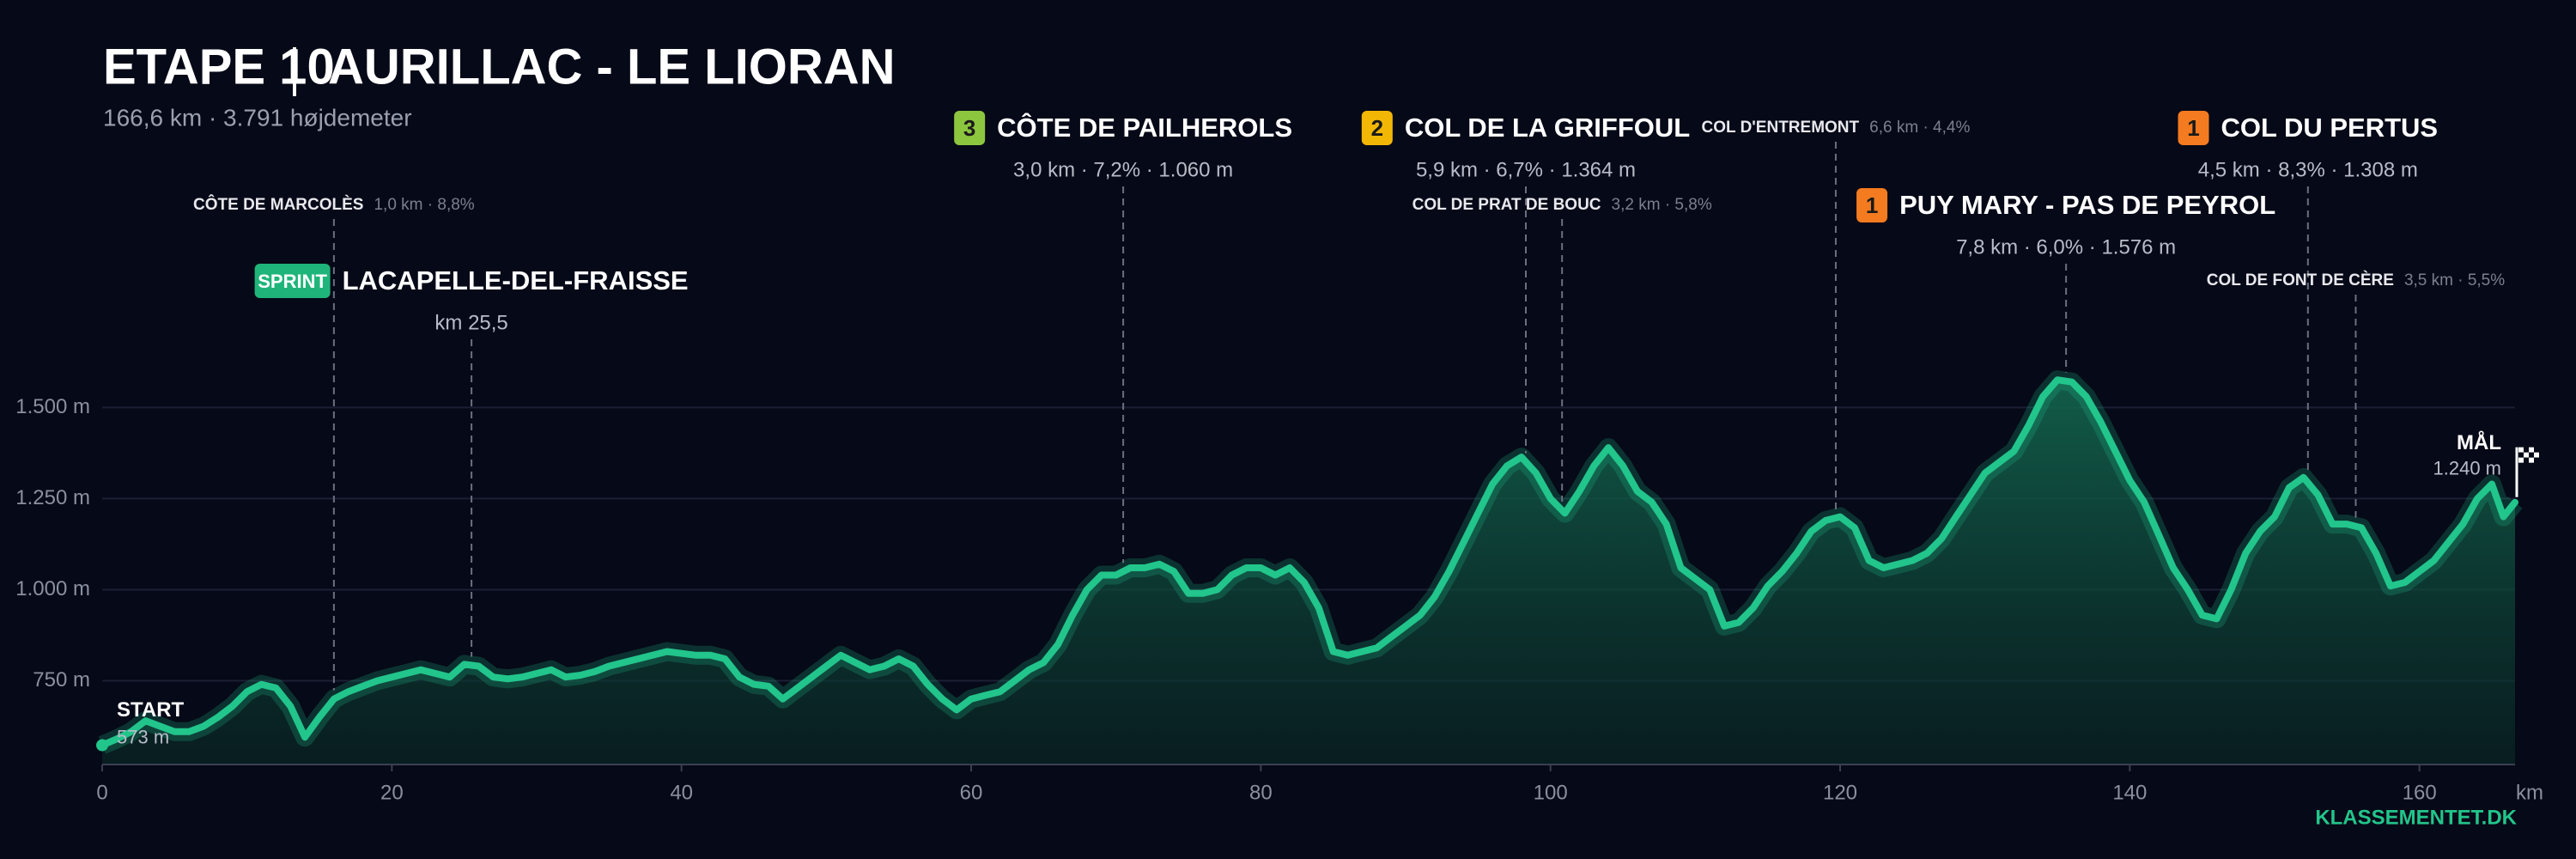 The image size is (2576, 859). Describe the element at coordinates (52, 407) in the screenshot. I see `y-tick-label: 1.500 m` at that location.